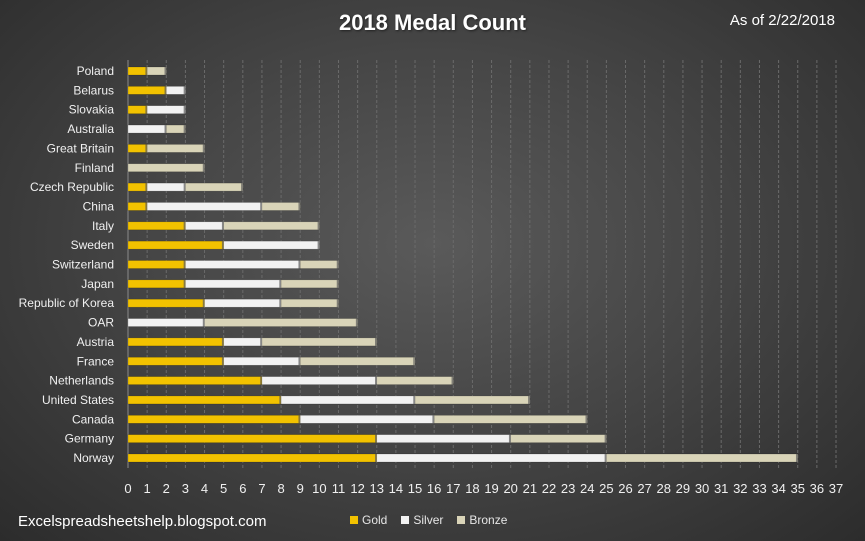 The image size is (865, 541). I want to click on x-tick-label: 22, so click(549, 488).